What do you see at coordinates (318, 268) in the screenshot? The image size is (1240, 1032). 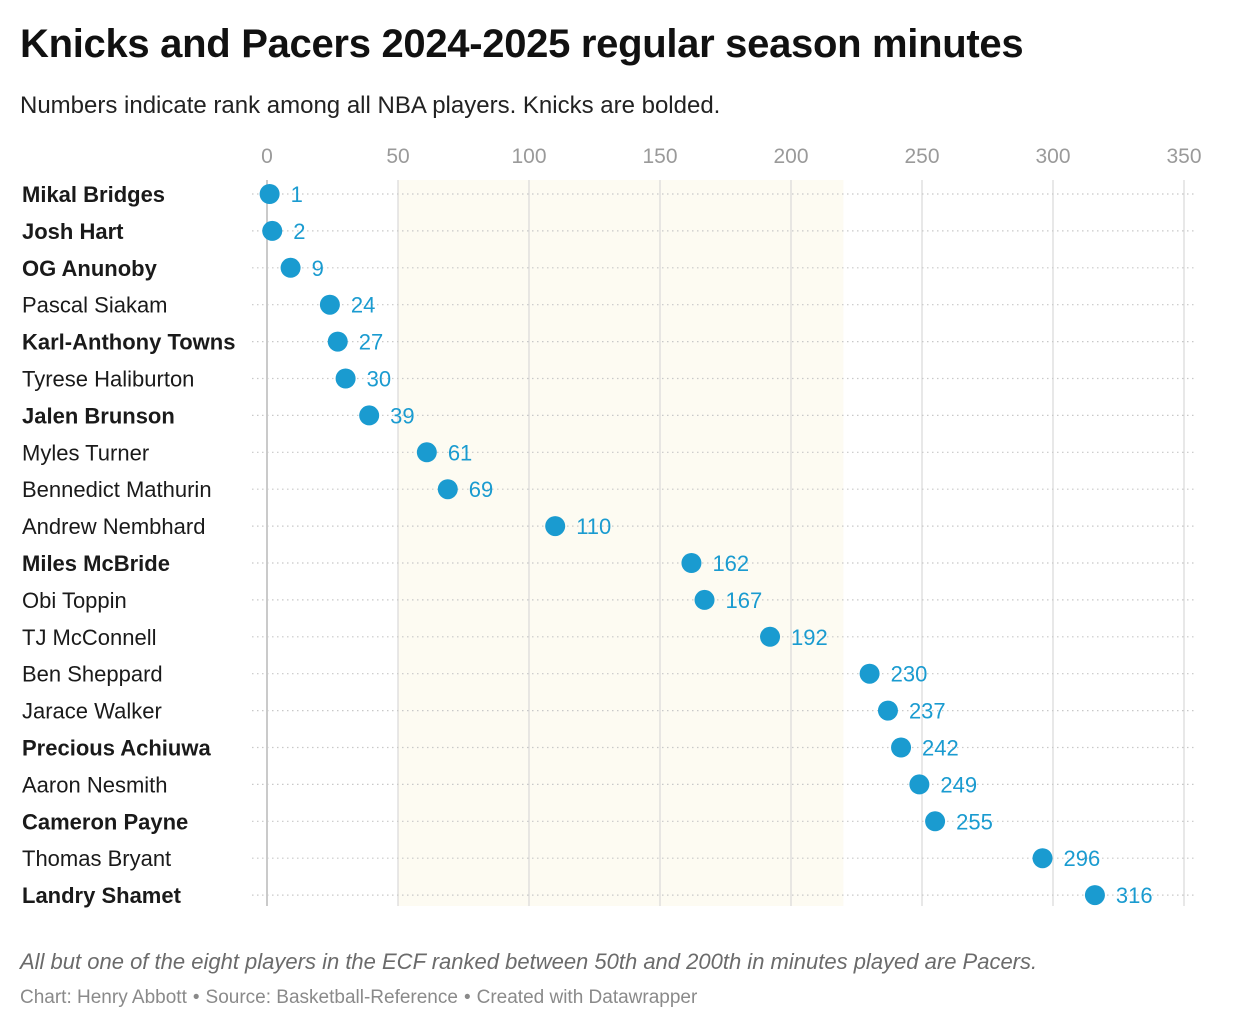 I see `data-label: 9` at bounding box center [318, 268].